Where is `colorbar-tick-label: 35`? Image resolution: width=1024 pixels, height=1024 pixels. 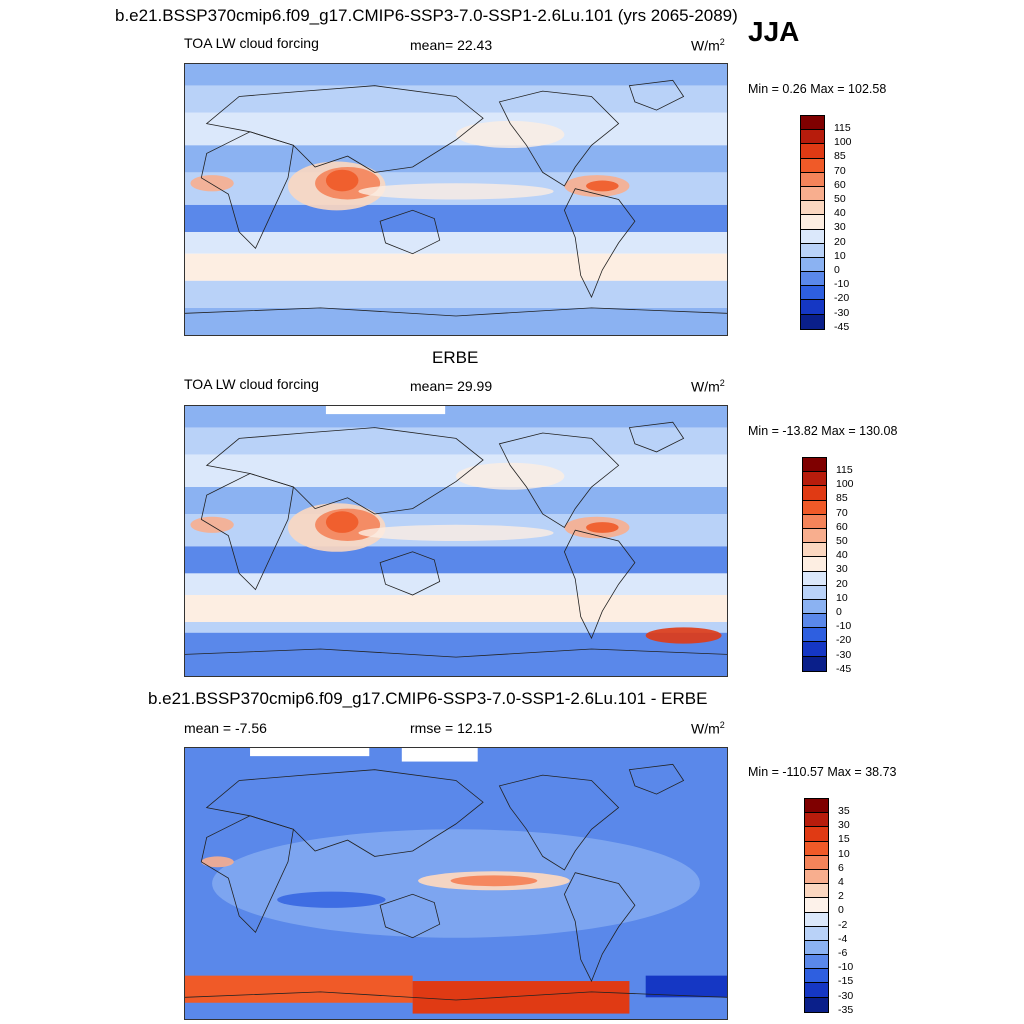
colorbar-tick-label: 35 is located at coordinates (844, 810).